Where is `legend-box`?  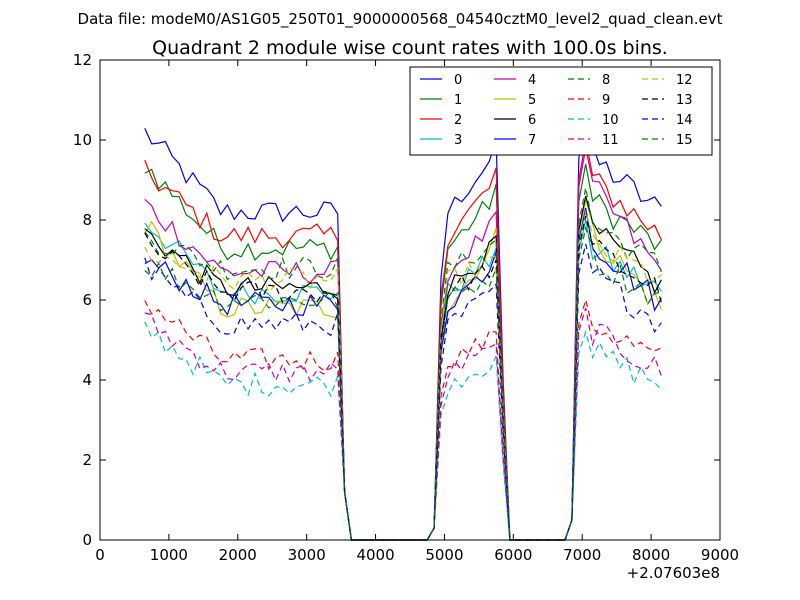 legend-box is located at coordinates (561, 111).